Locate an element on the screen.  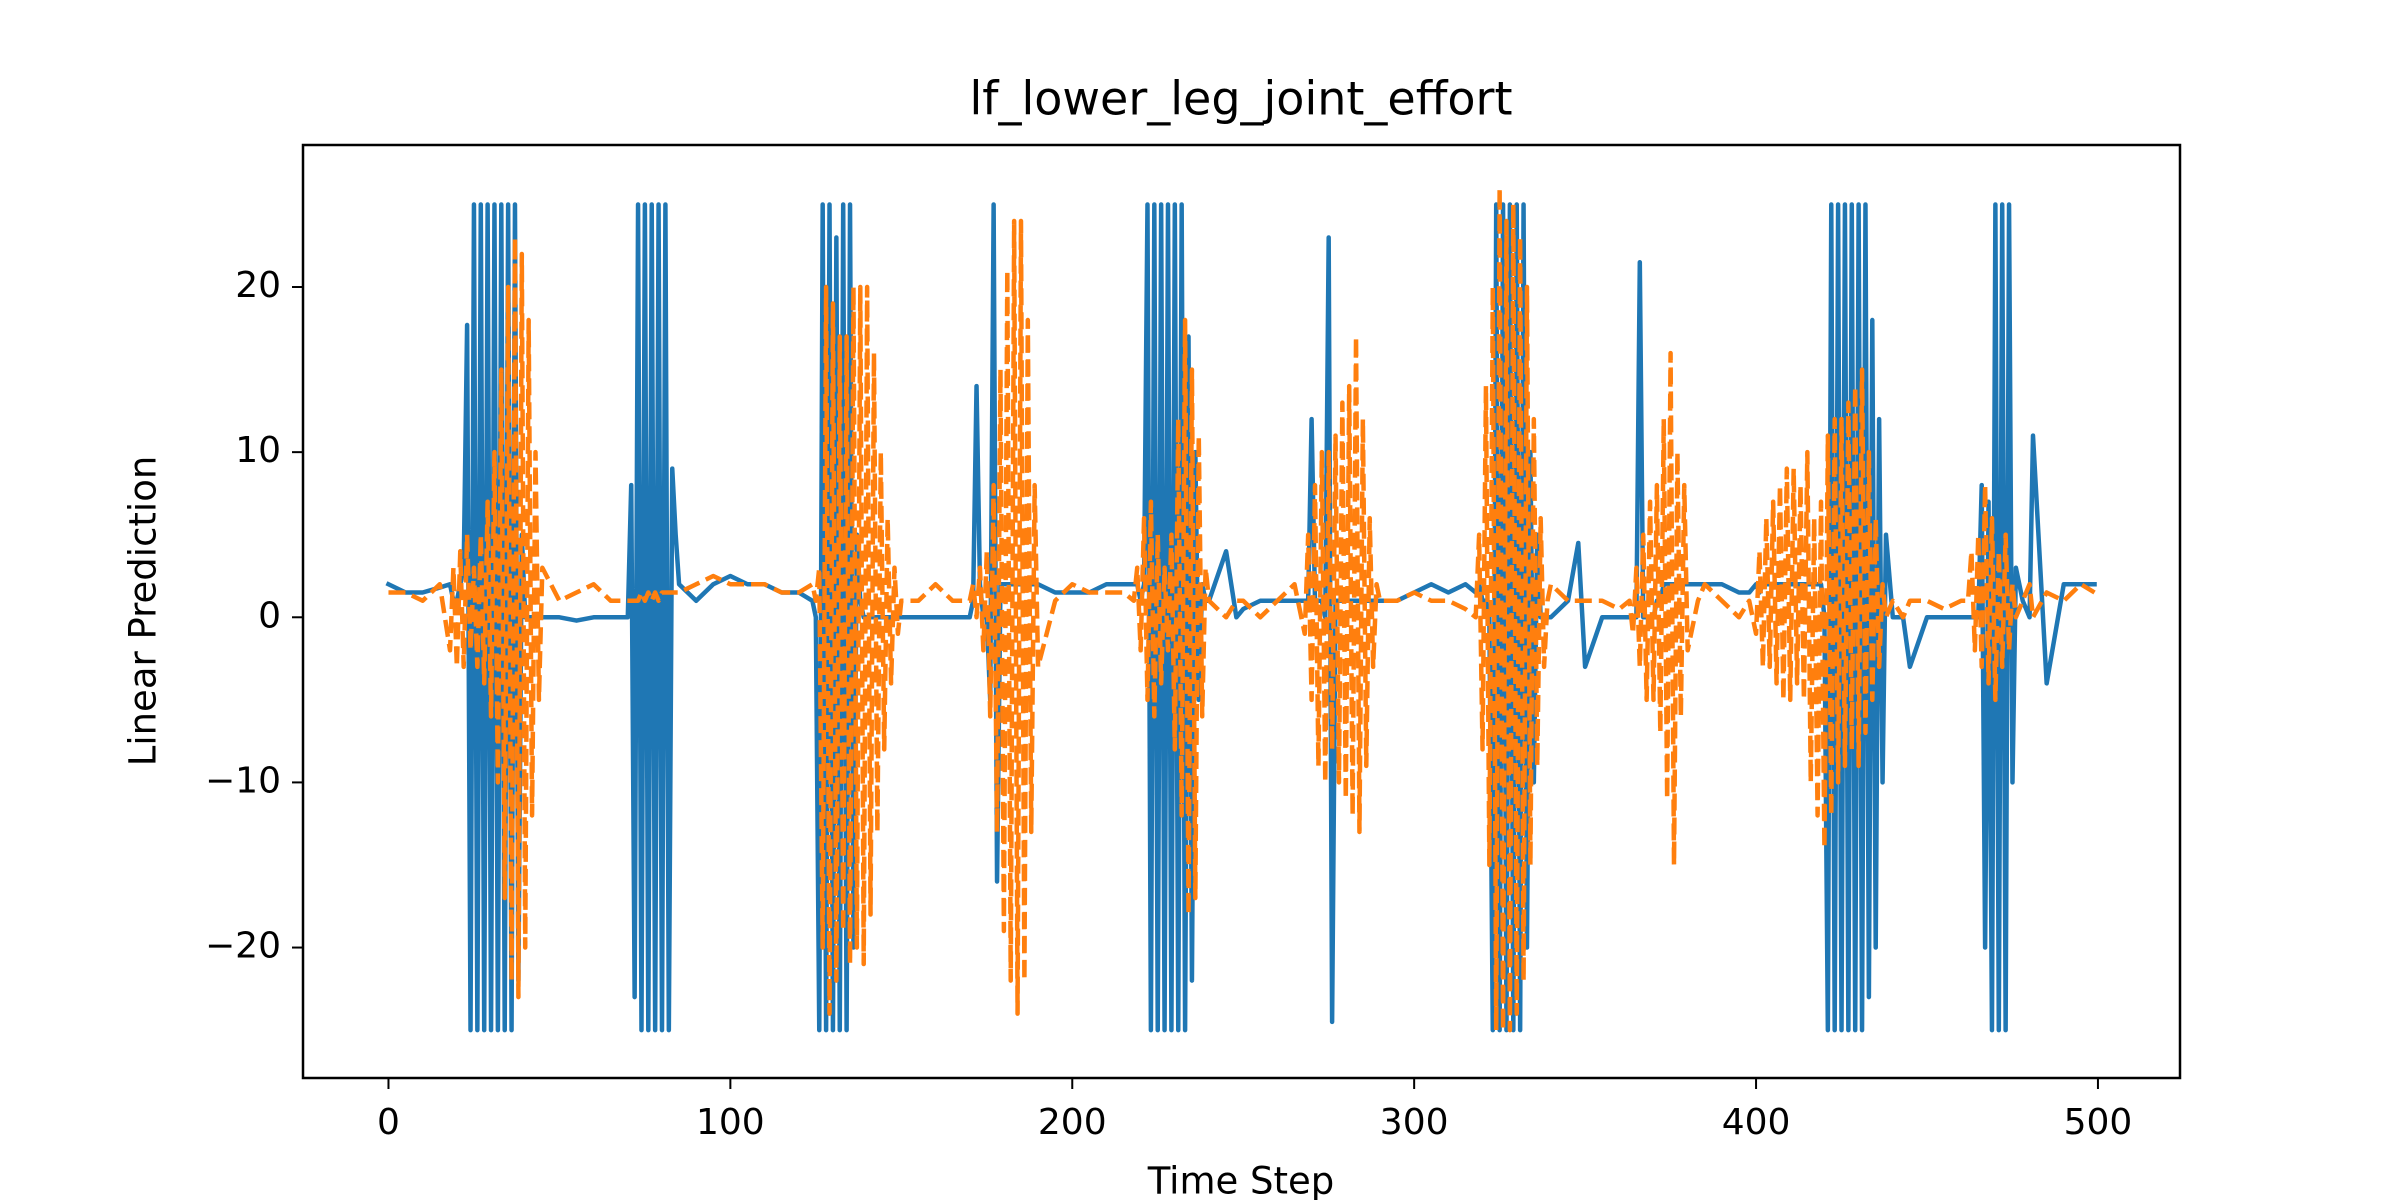
y-tick-label: −20 is located at coordinates (243, 946).